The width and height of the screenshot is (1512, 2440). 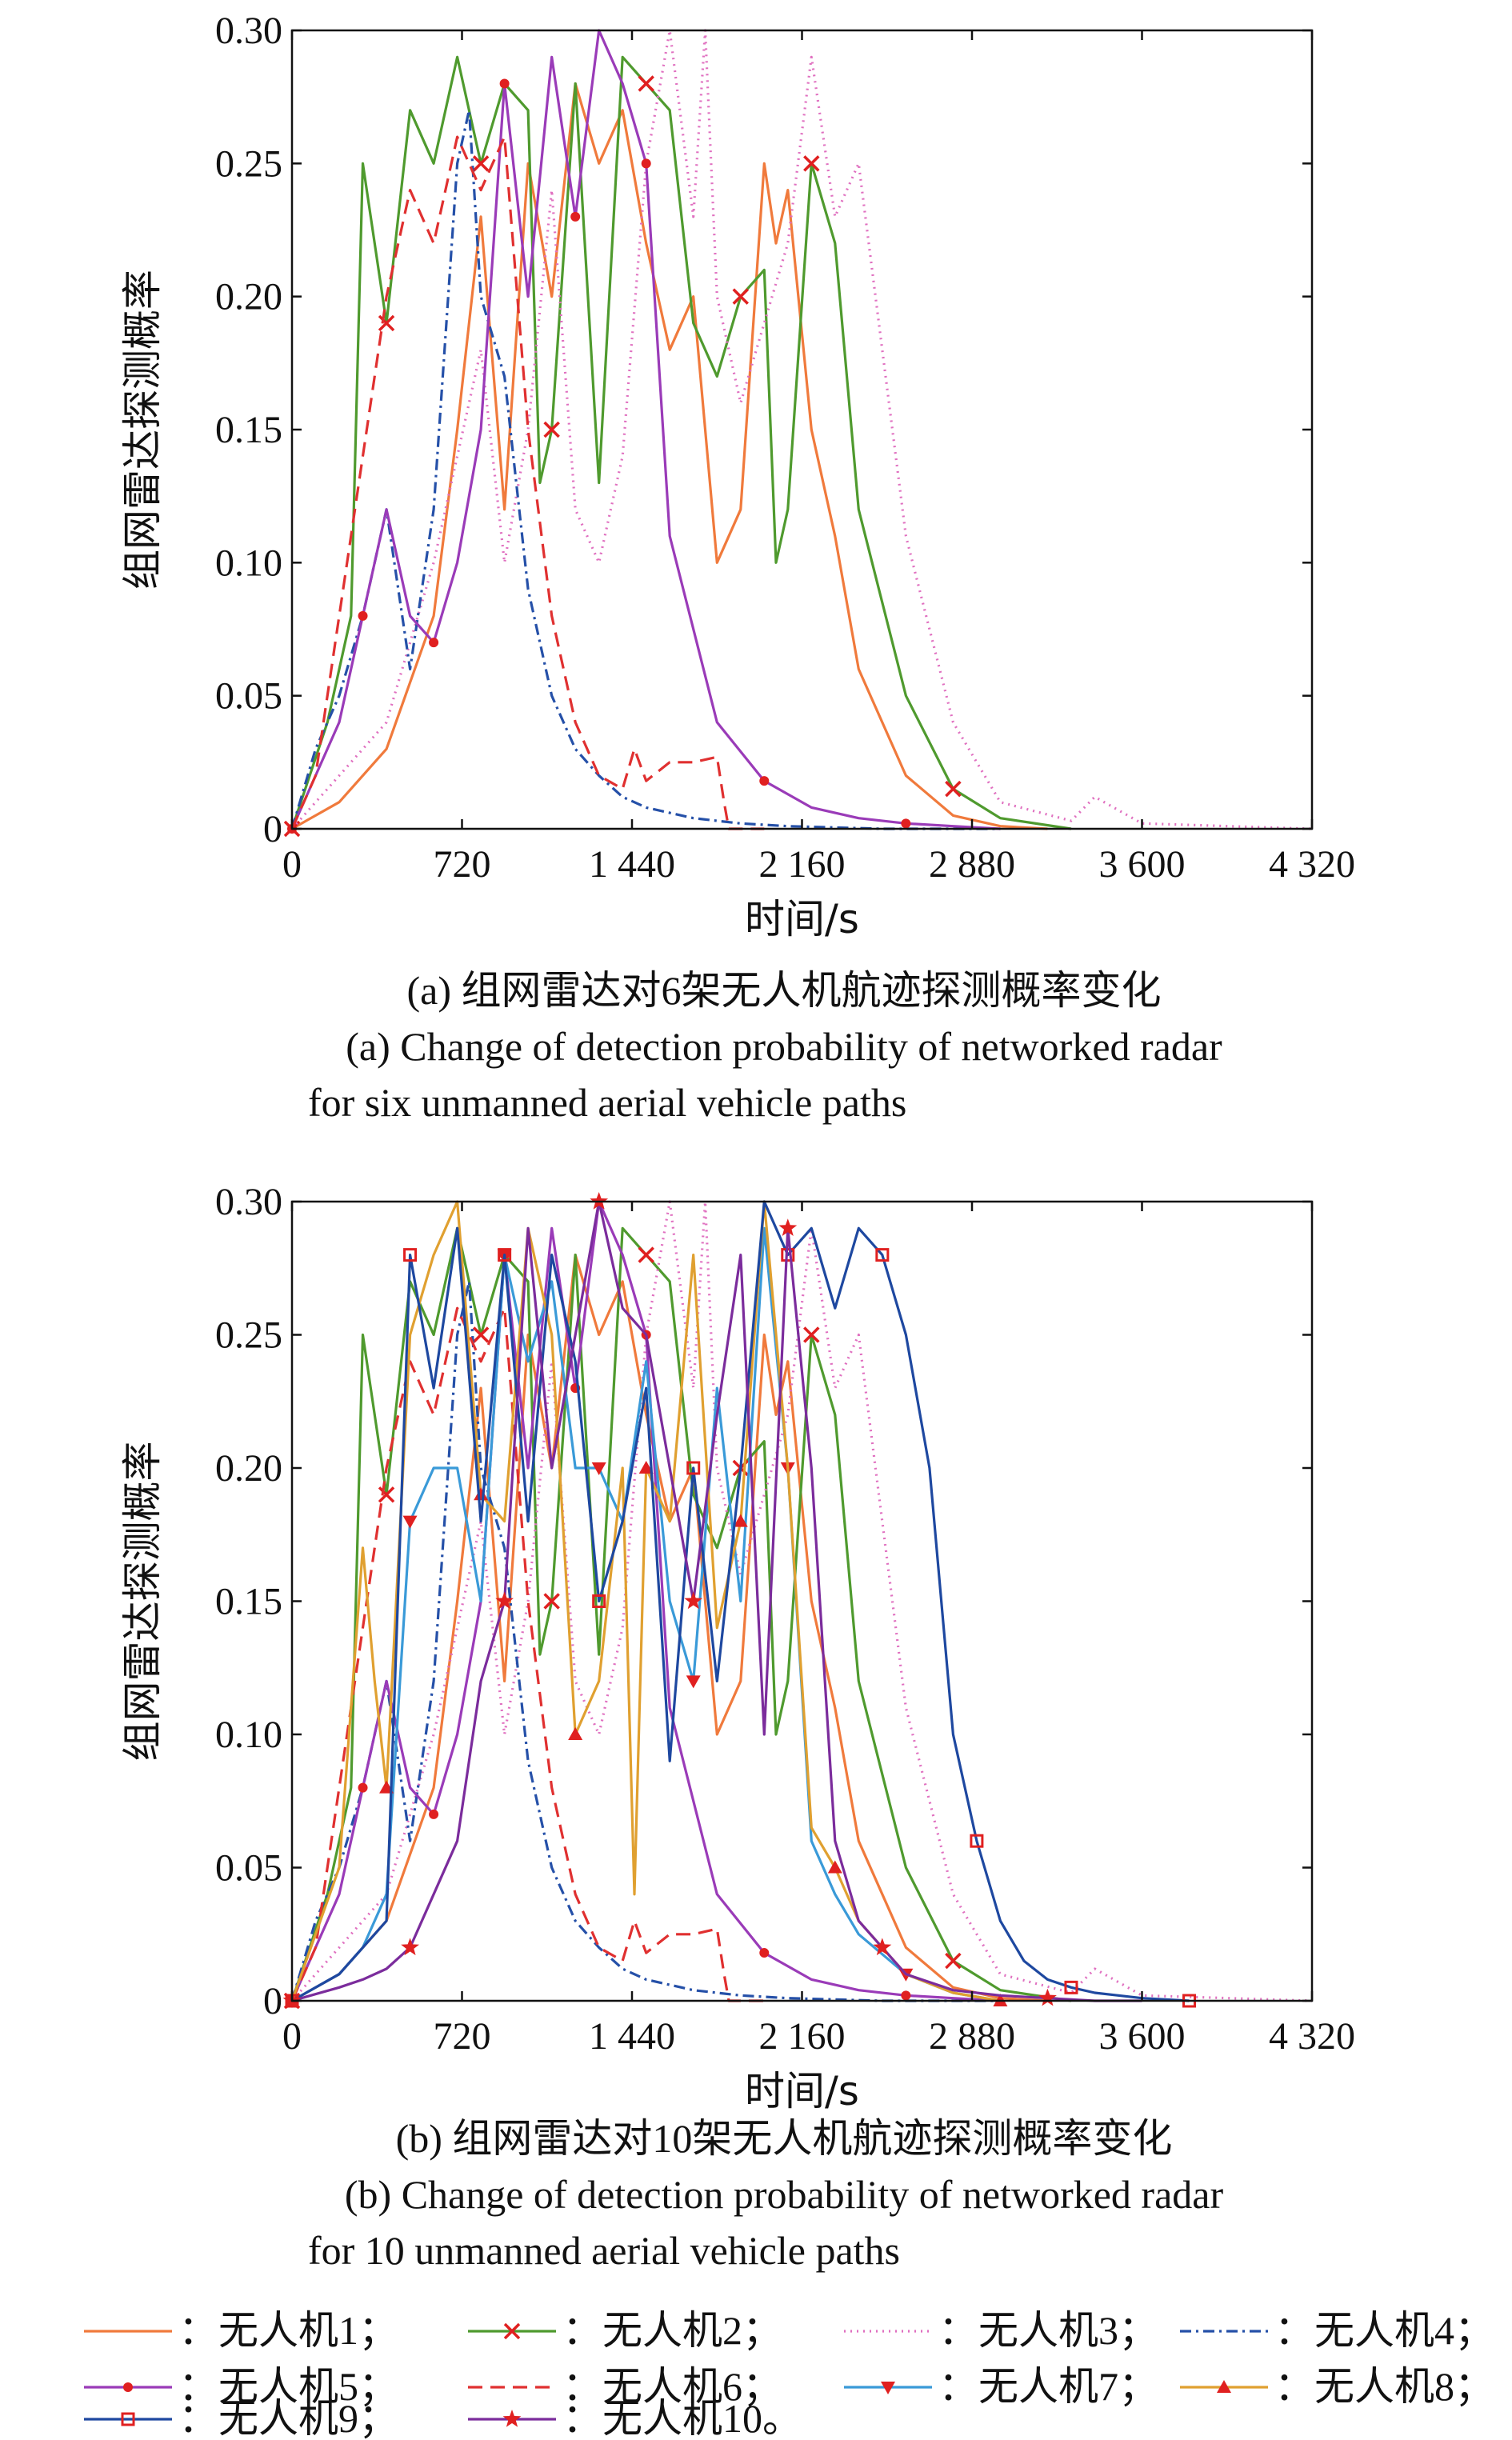 I want to click on legend-item-uav7: ：无人机7；, so click(x=1001, y=2386).